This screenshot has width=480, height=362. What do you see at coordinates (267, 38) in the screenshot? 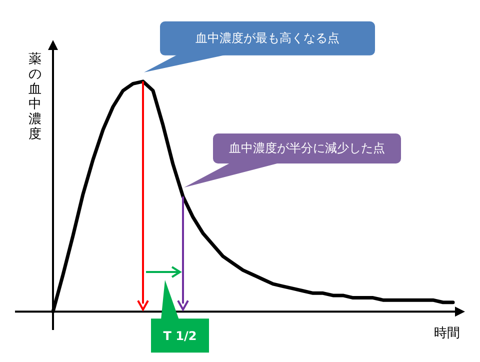
I see `text: 血中濃度が最も高くなる点` at bounding box center [267, 38].